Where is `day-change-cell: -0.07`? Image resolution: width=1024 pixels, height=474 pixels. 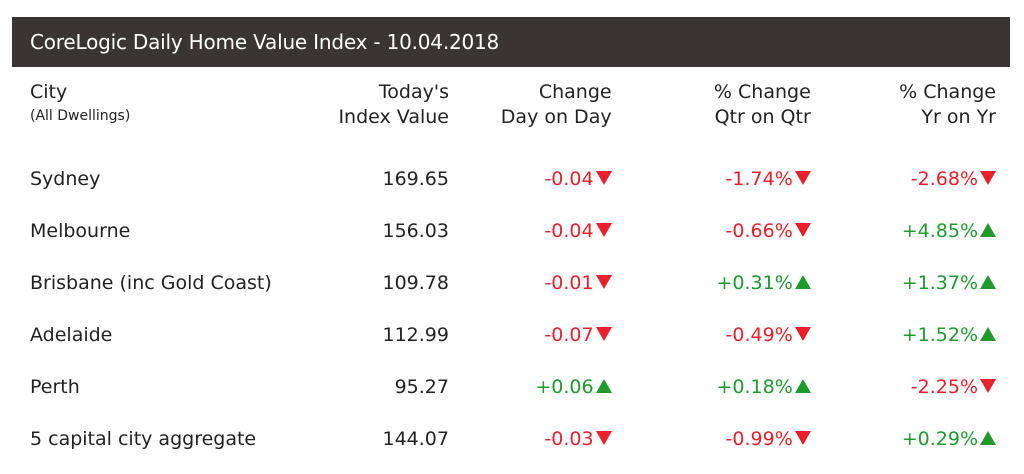 day-change-cell: -0.07 is located at coordinates (530, 335).